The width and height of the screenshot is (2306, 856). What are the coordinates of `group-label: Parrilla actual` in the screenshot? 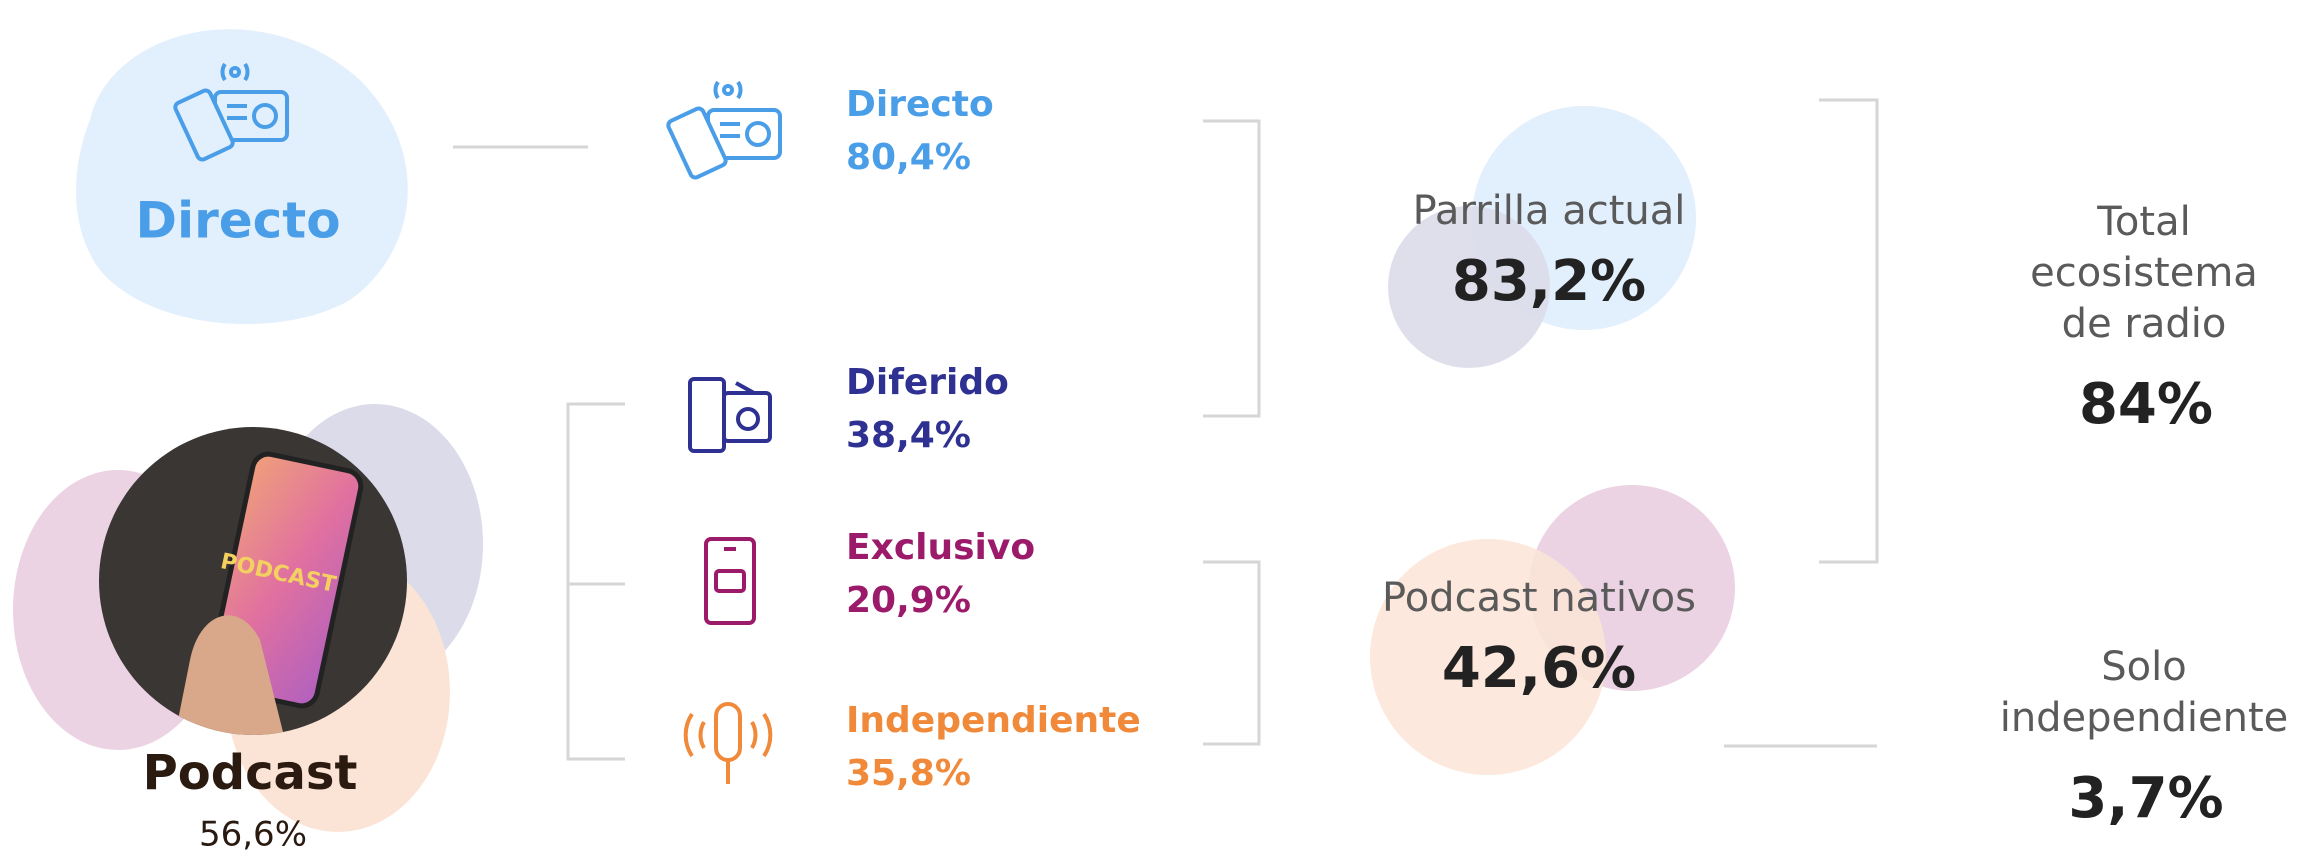 It's located at (1549, 211).